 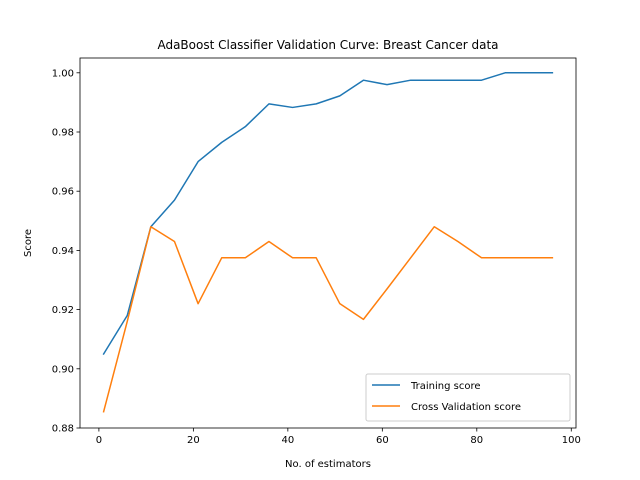 I want to click on legend-box, so click(x=468, y=397).